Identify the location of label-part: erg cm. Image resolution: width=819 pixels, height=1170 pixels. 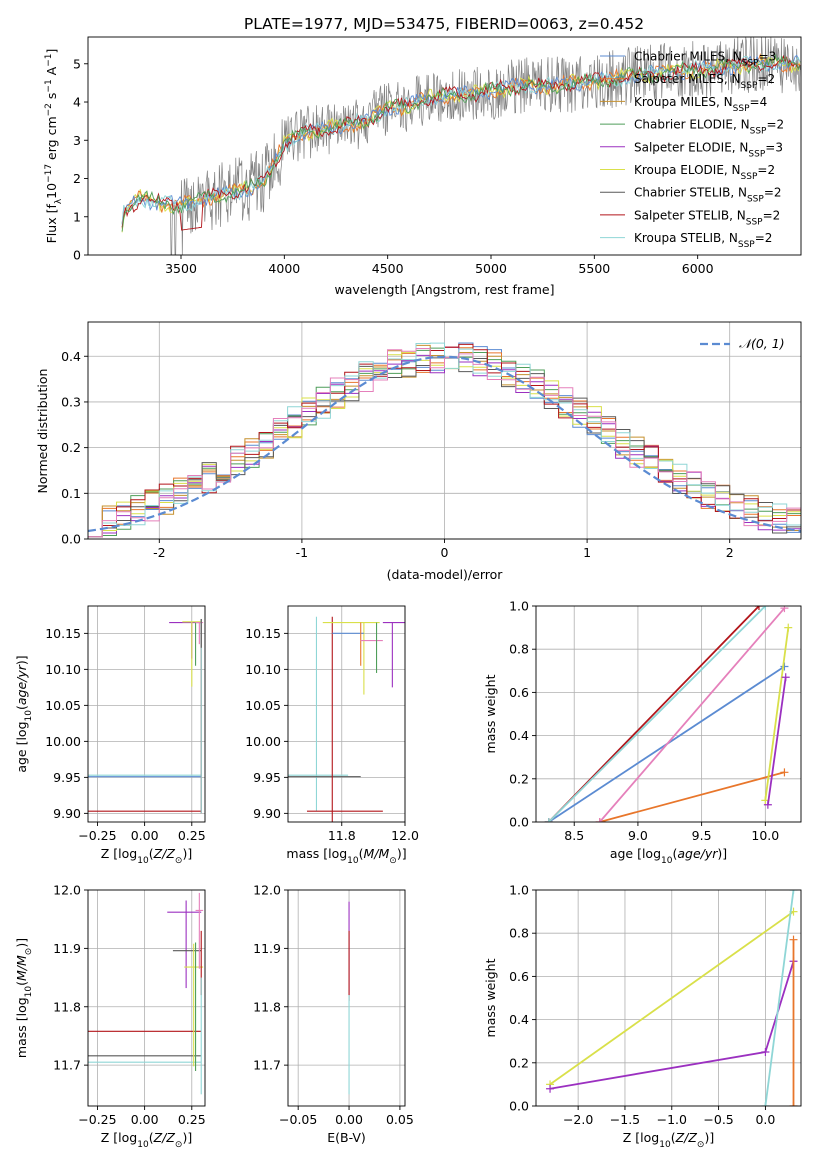
(51, 140).